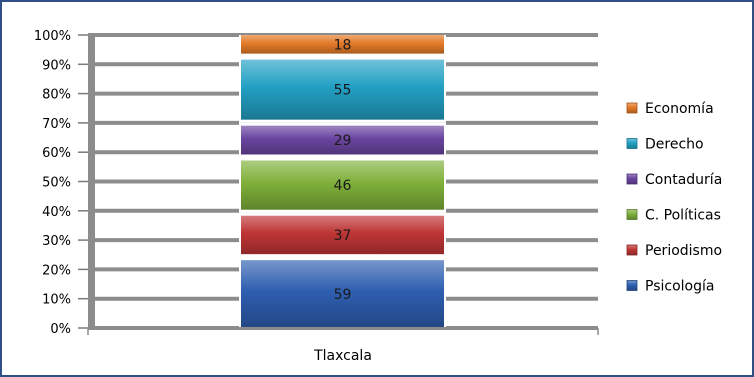 The height and width of the screenshot is (377, 754). What do you see at coordinates (683, 180) in the screenshot?
I see `legend-label: Contaduría` at bounding box center [683, 180].